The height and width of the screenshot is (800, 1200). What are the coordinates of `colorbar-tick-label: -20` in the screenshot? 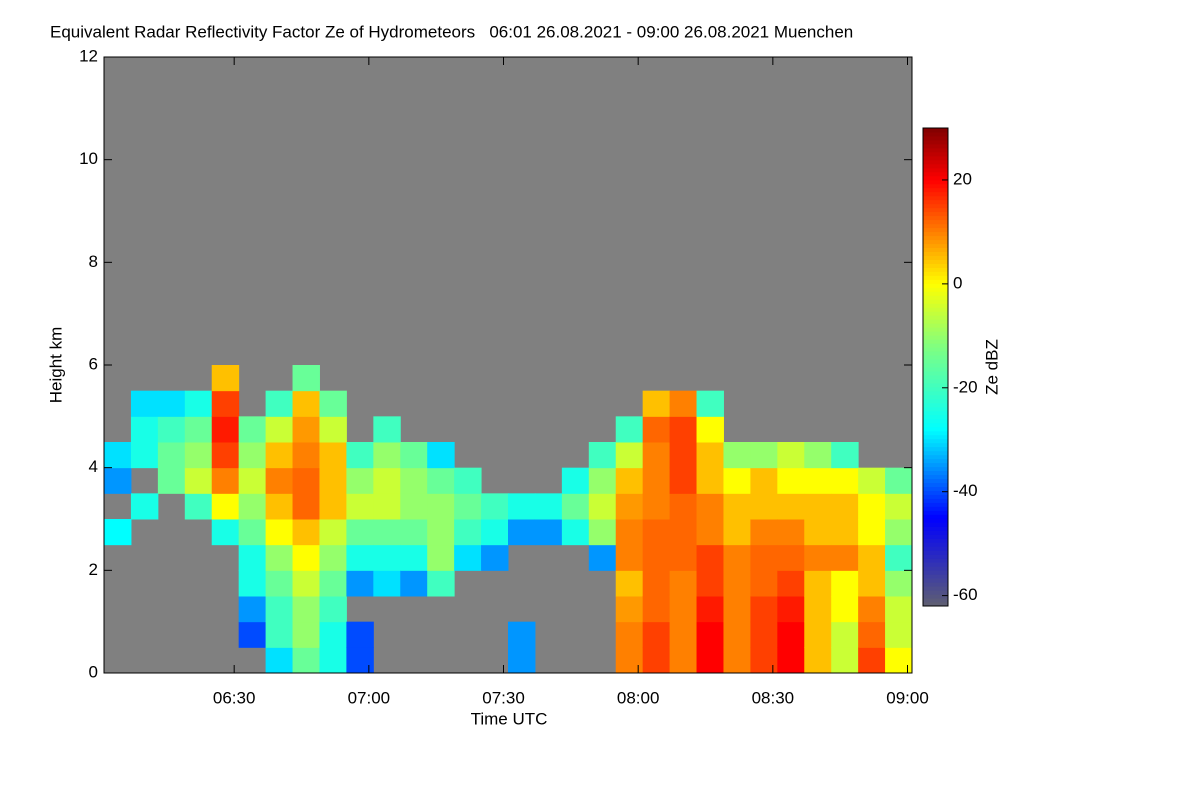 It's located at (965, 386).